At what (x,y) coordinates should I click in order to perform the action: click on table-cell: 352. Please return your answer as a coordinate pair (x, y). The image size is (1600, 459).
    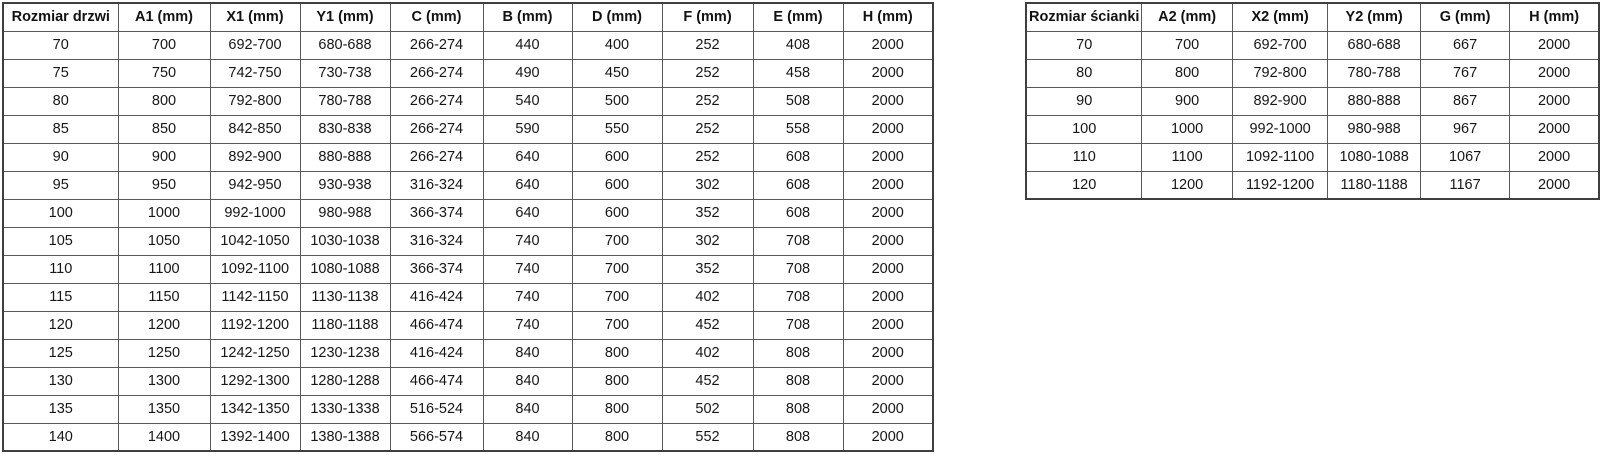
    Looking at the image, I should click on (707, 213).